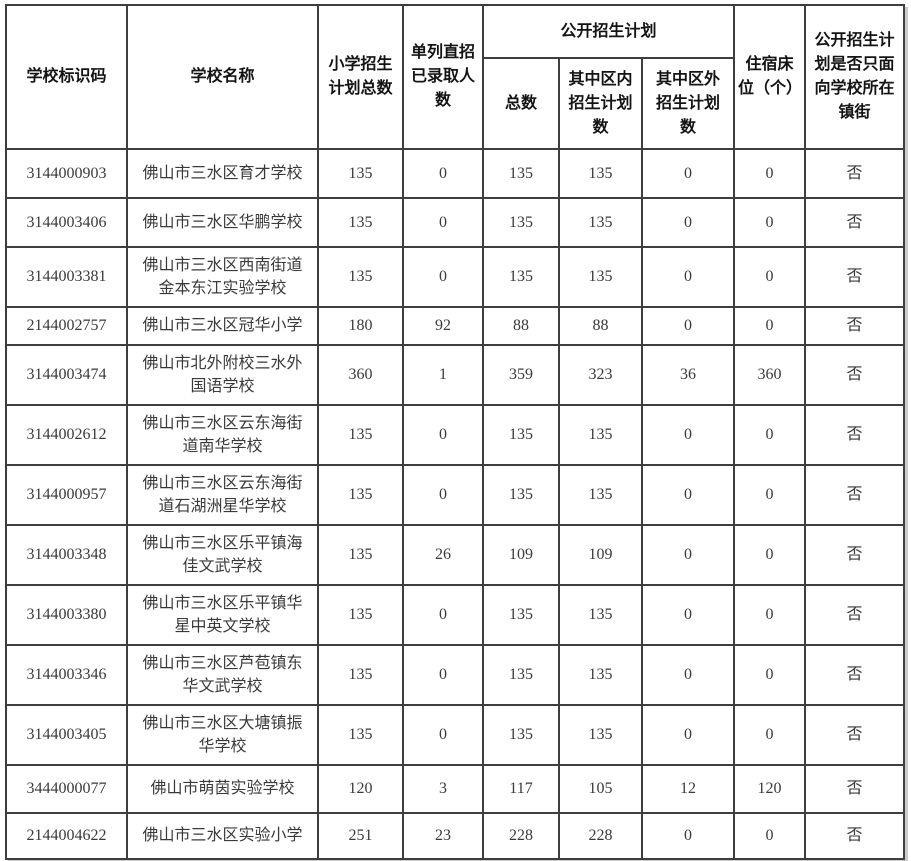 This screenshot has height=861, width=911. I want to click on school-name-text: 佛山市三水区云东海街道石湖洲星华学校, so click(222, 494).